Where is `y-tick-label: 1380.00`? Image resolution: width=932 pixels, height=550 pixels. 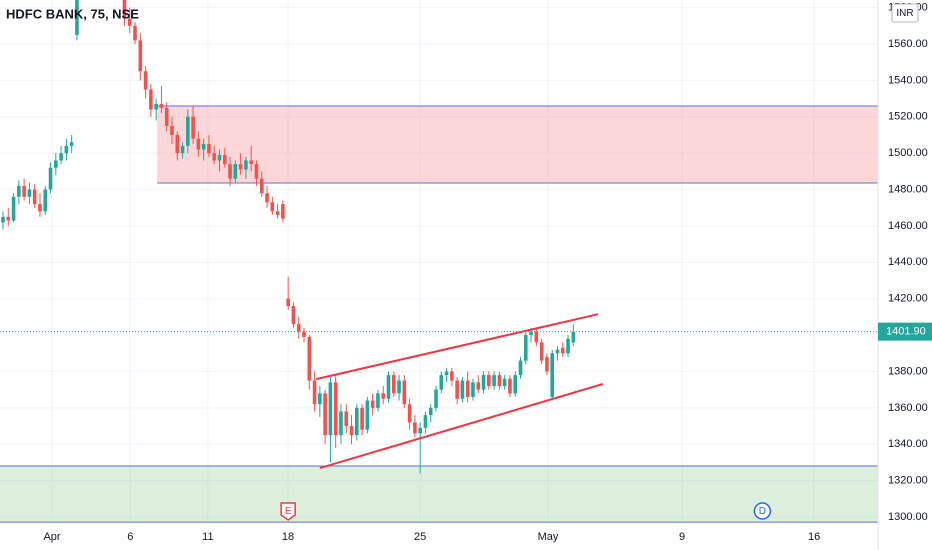
y-tick-label: 1380.00 is located at coordinates (908, 371).